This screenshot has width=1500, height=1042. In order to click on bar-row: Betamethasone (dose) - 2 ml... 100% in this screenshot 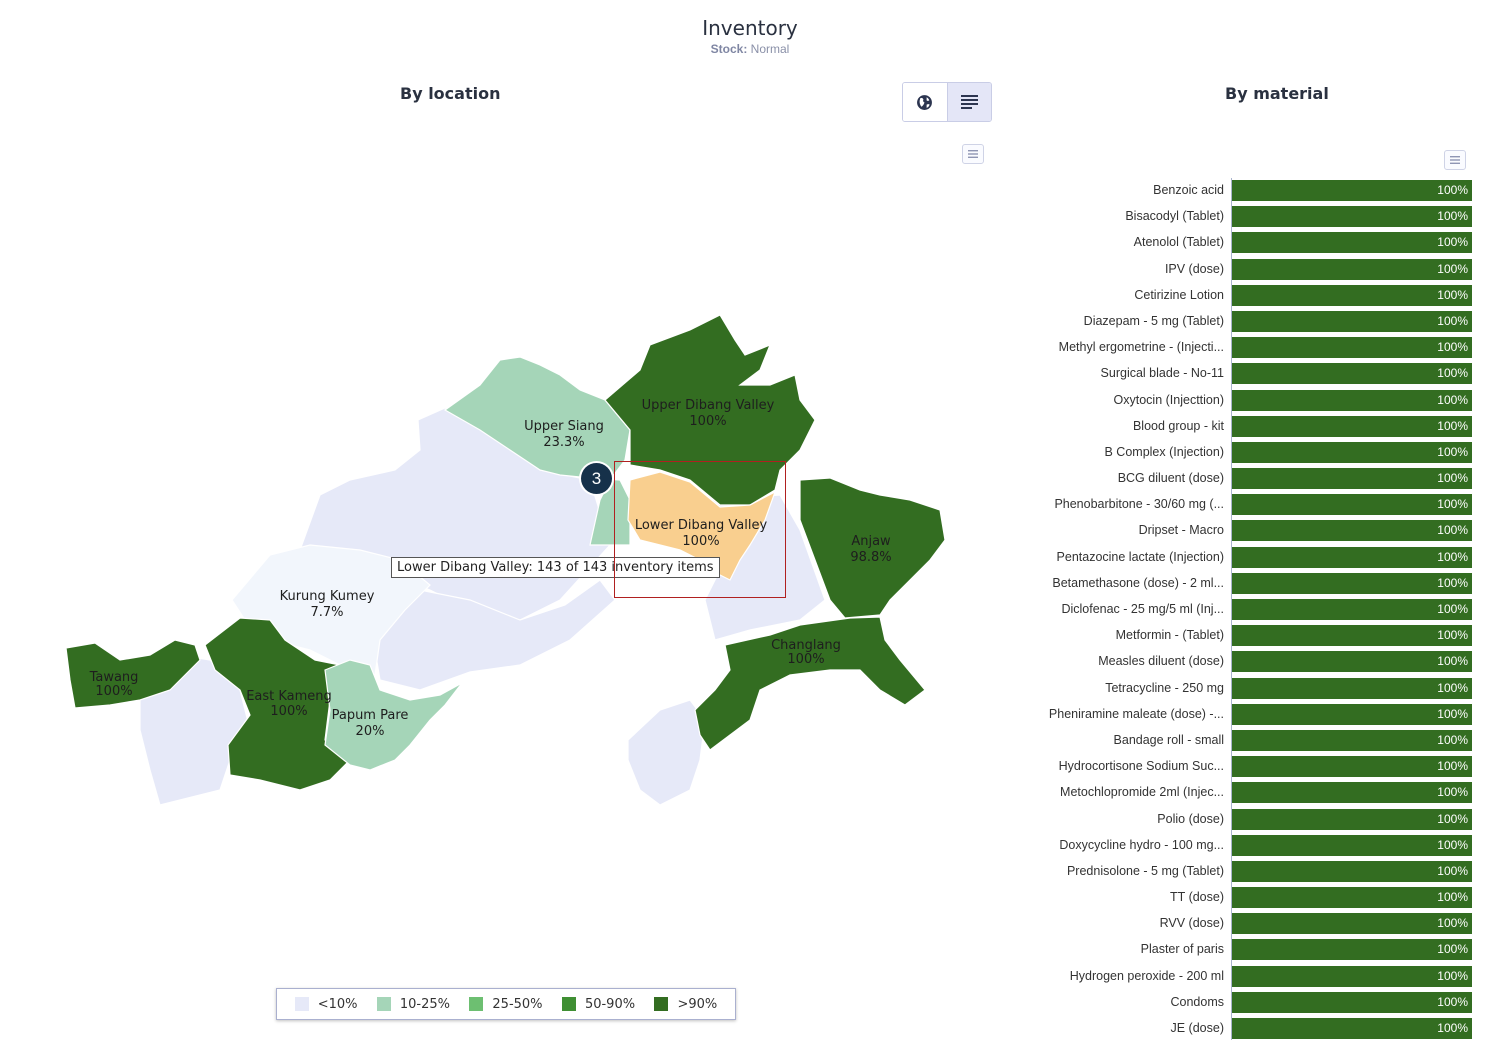, I will do `click(1263, 584)`.